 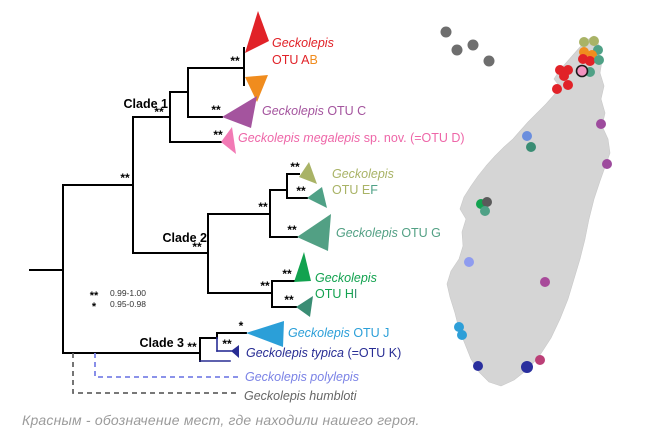 What do you see at coordinates (323, 353) in the screenshot?
I see `taxon-label: Geckolepis typica (=OTU K)` at bounding box center [323, 353].